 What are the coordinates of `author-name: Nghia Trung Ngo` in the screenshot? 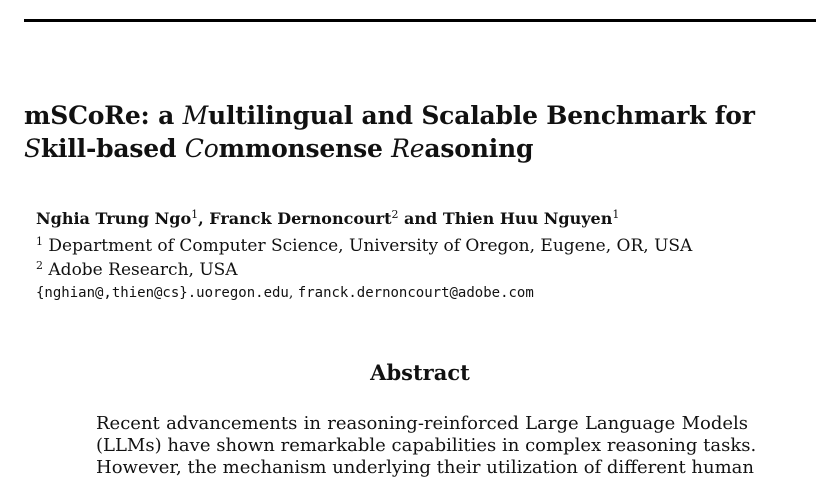 It's located at (114, 218).